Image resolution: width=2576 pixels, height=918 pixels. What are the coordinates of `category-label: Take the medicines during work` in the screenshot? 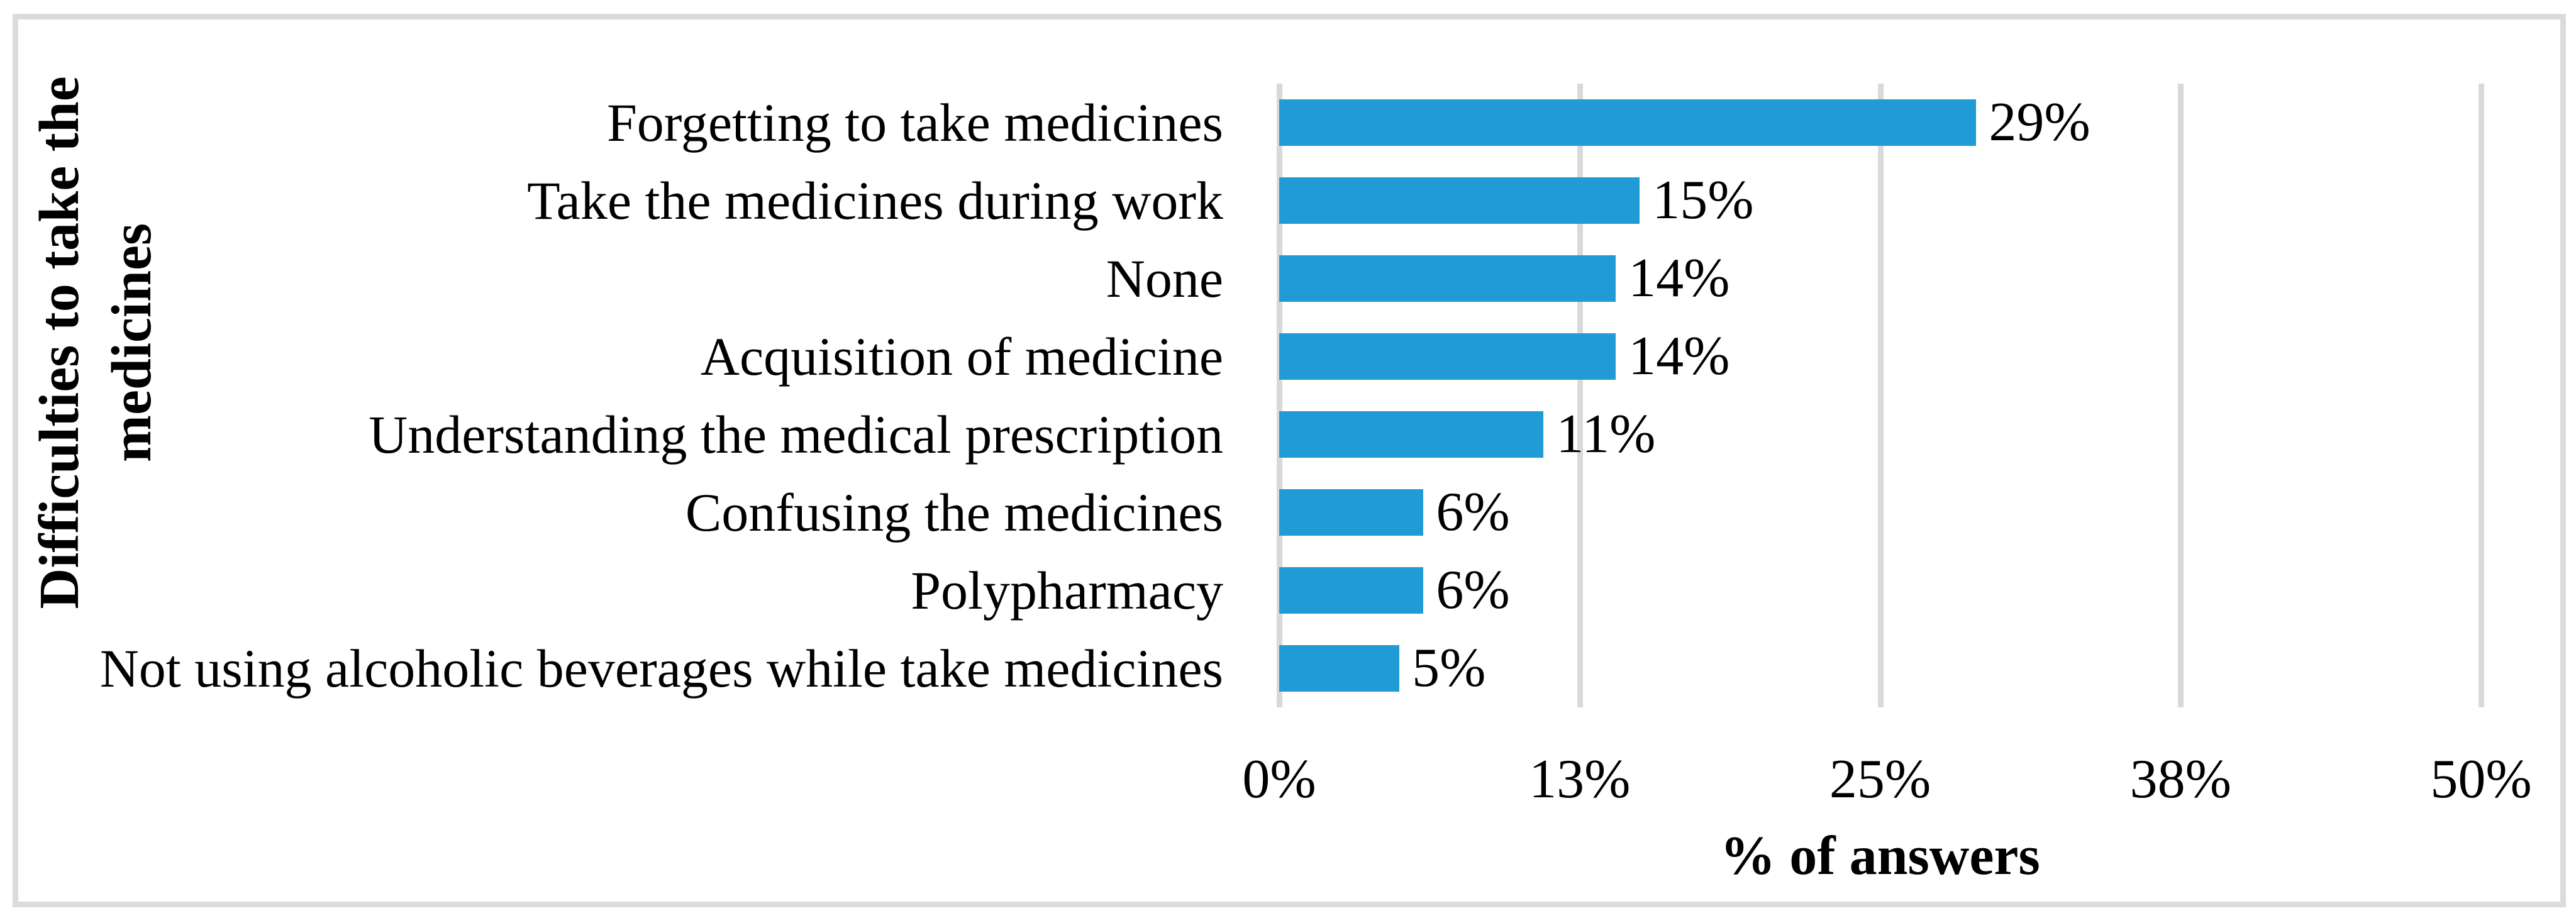 It's located at (875, 201).